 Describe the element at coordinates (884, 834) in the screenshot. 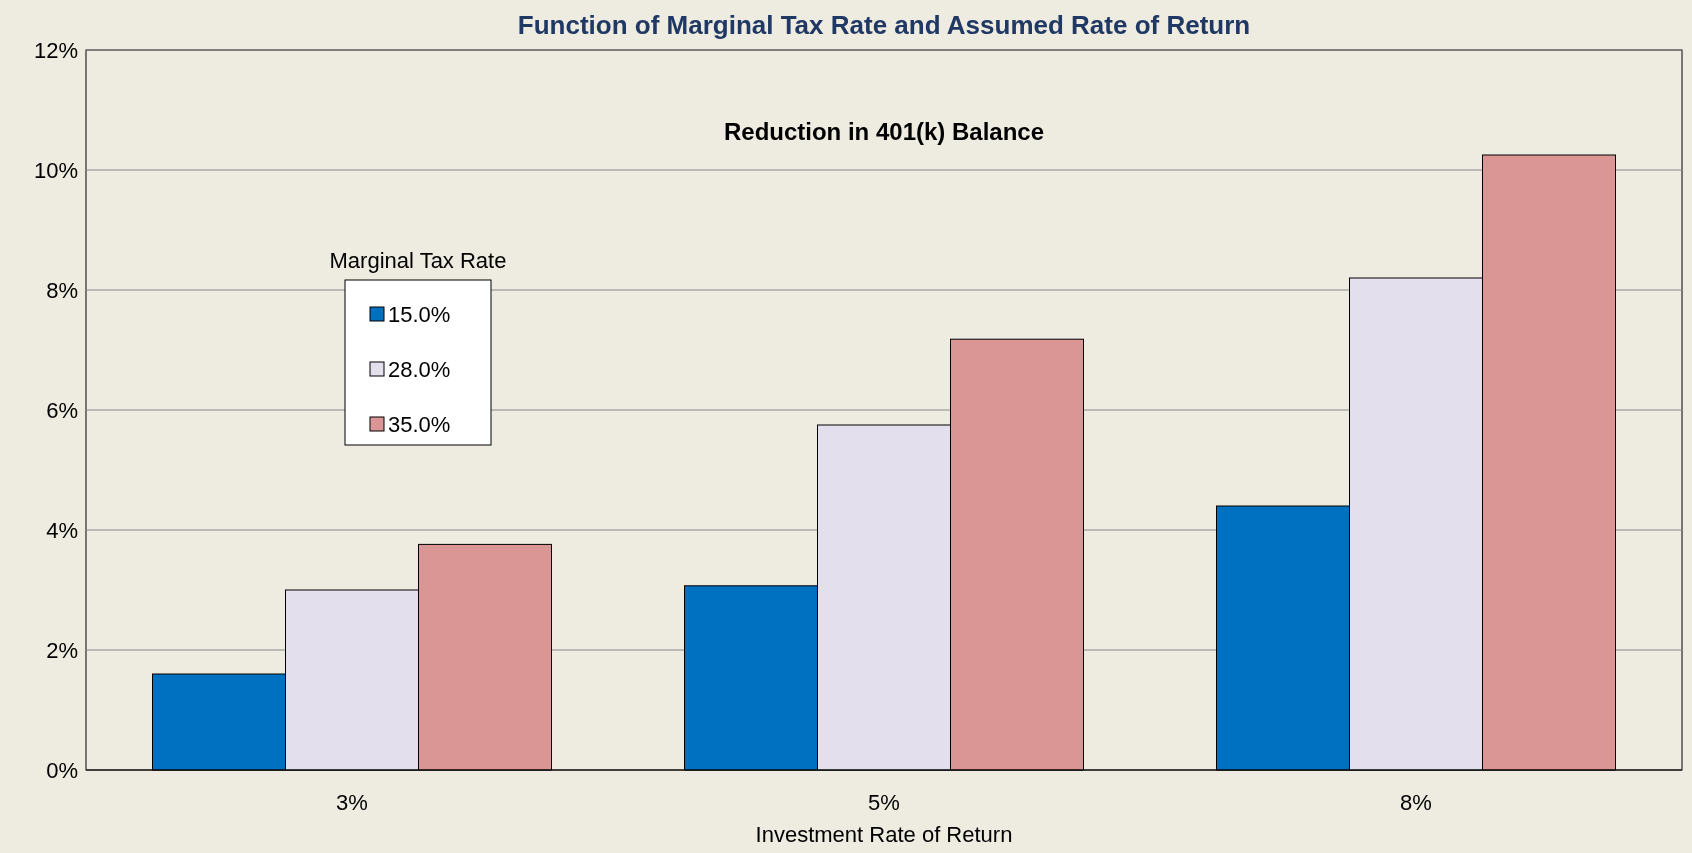

I see `x-axis-title: Investment Rate of Return` at that location.